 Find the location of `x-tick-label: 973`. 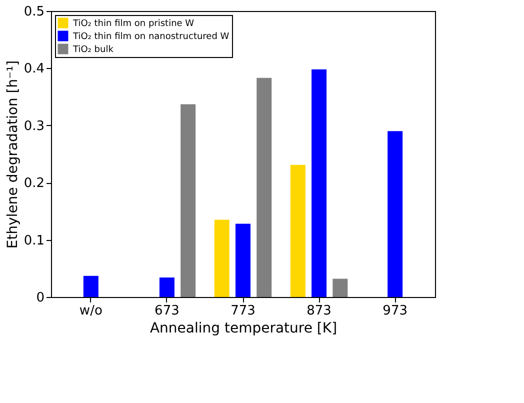

x-tick-label: 973 is located at coordinates (395, 311).